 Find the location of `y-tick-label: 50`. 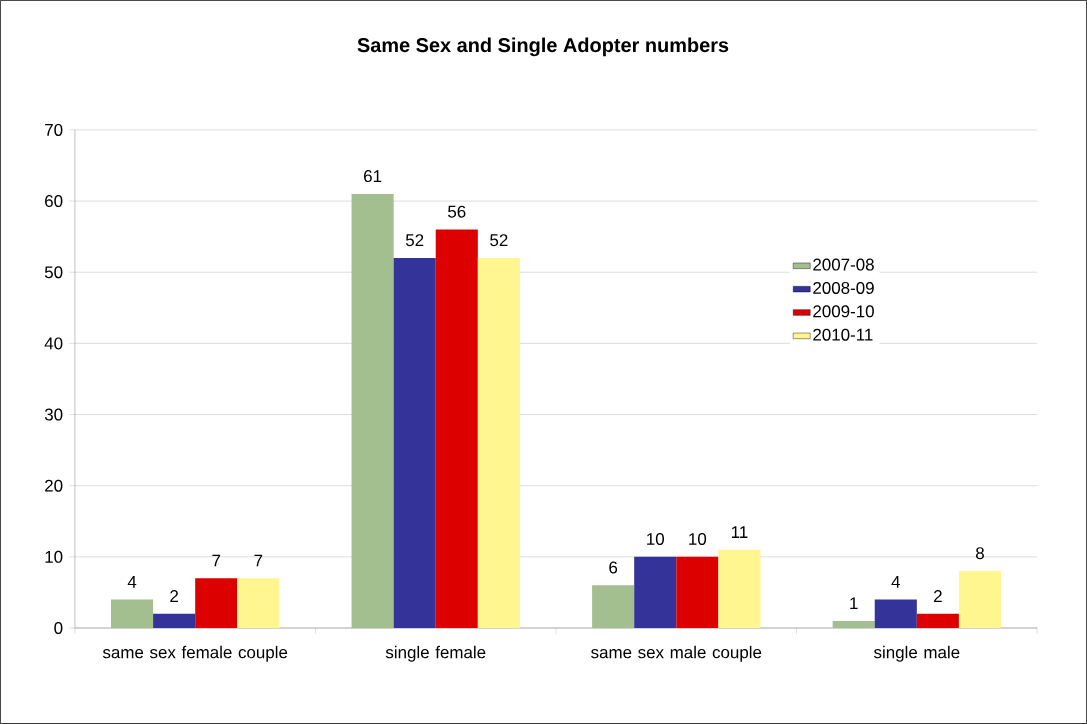

y-tick-label: 50 is located at coordinates (53, 272).